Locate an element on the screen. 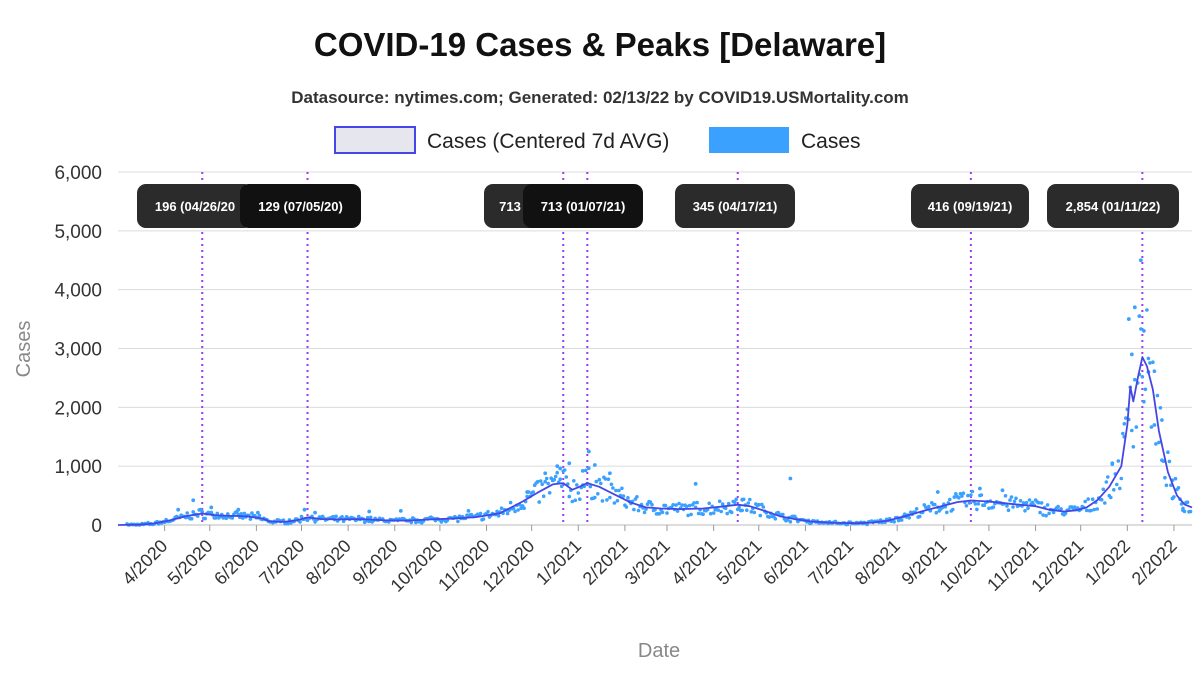  peak-label: 345 (04/17/21) is located at coordinates (735, 206).